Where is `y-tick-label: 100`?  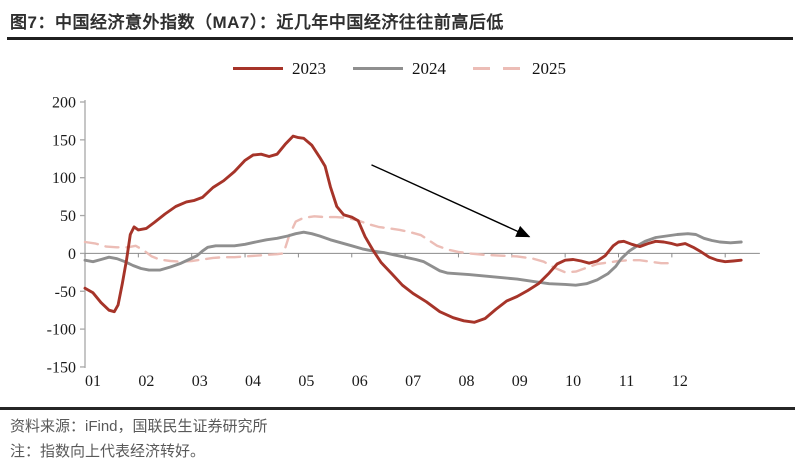 y-tick-label: 100 is located at coordinates (64, 178).